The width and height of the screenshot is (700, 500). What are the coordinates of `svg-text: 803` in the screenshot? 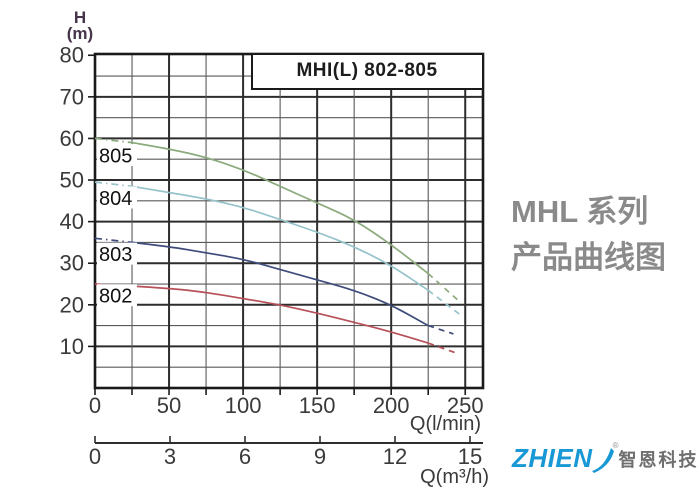 It's located at (115, 255).